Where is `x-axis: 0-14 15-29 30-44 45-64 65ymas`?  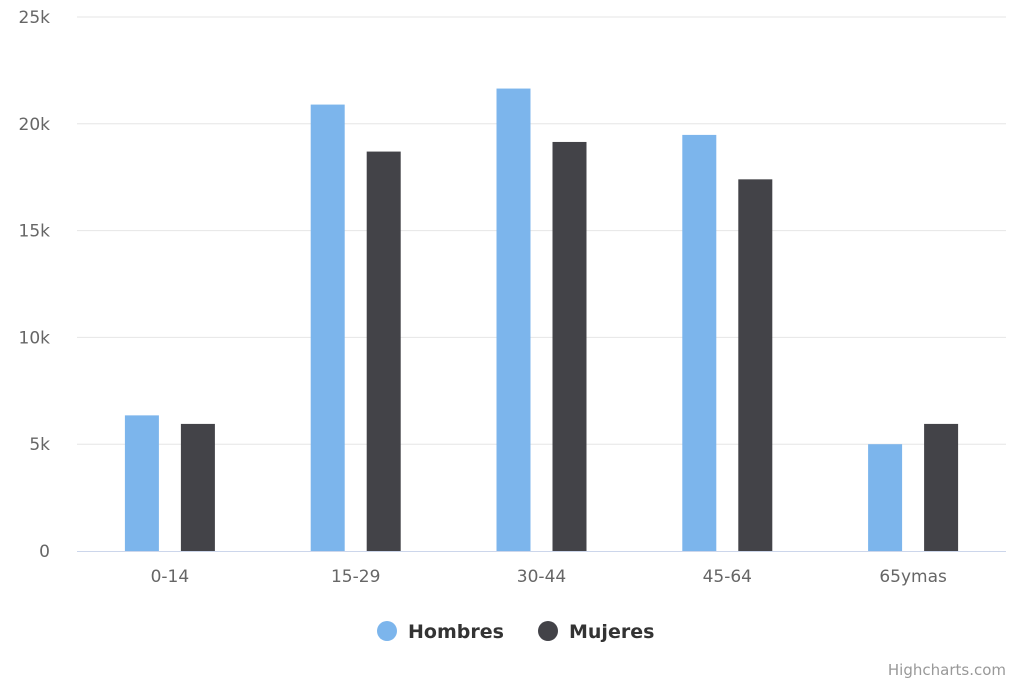
x-axis: 0-14 15-29 30-44 45-64 65ymas is located at coordinates (541, 569).